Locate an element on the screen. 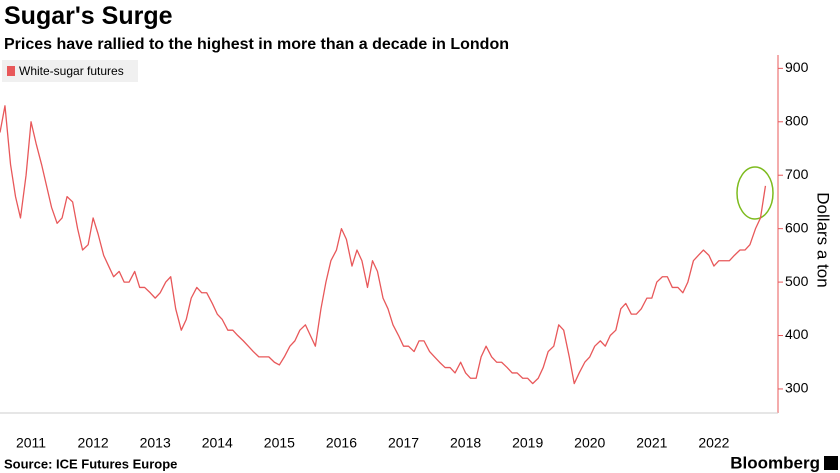 Image resolution: width=840 pixels, height=473 pixels. x-tick-label: 2021 is located at coordinates (651, 443).